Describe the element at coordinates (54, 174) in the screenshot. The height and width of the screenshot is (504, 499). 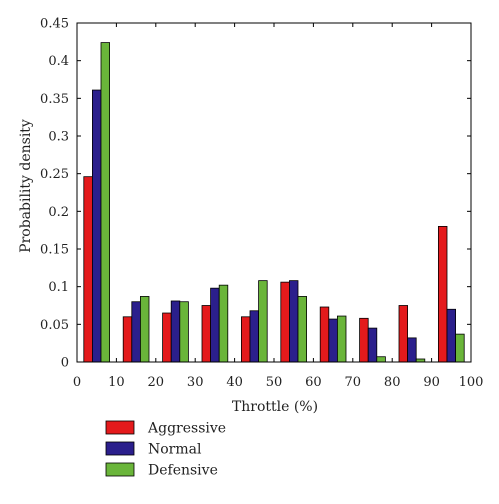
I see `y-tick-label-5: 0.25` at that location.